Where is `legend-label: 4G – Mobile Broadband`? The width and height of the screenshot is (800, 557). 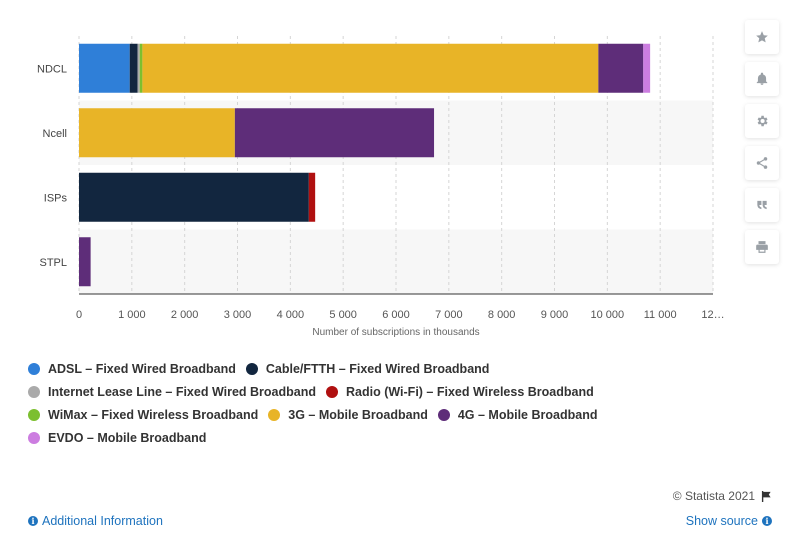 legend-label: 4G – Mobile Broadband is located at coordinates (527, 414).